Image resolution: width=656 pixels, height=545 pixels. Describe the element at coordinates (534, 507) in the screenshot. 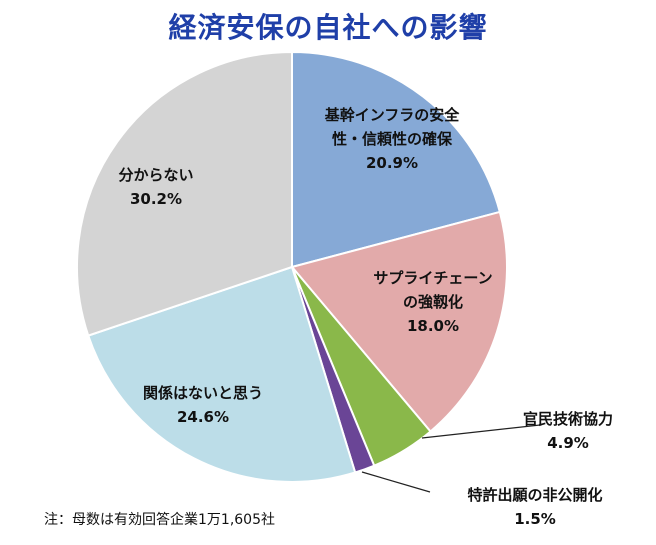

I see `slice-label-4: 特許出願の非公開化 1.5%` at that location.